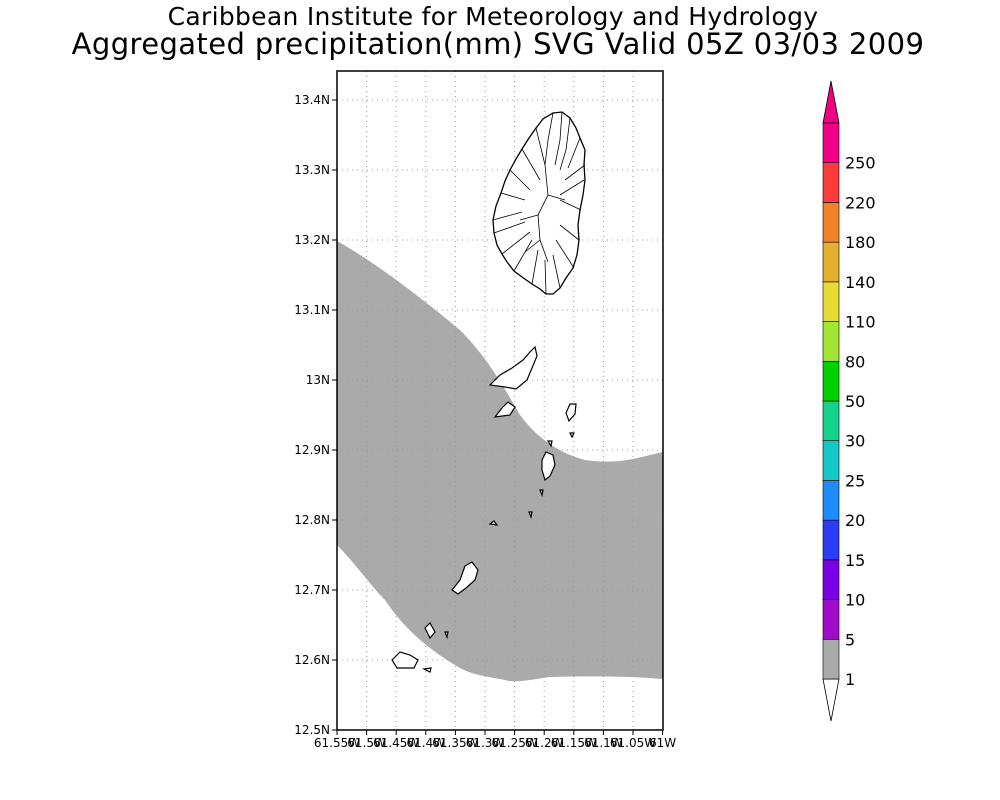 This screenshot has height=800, width=1000. I want to click on colorbar-label: 15, so click(855, 560).